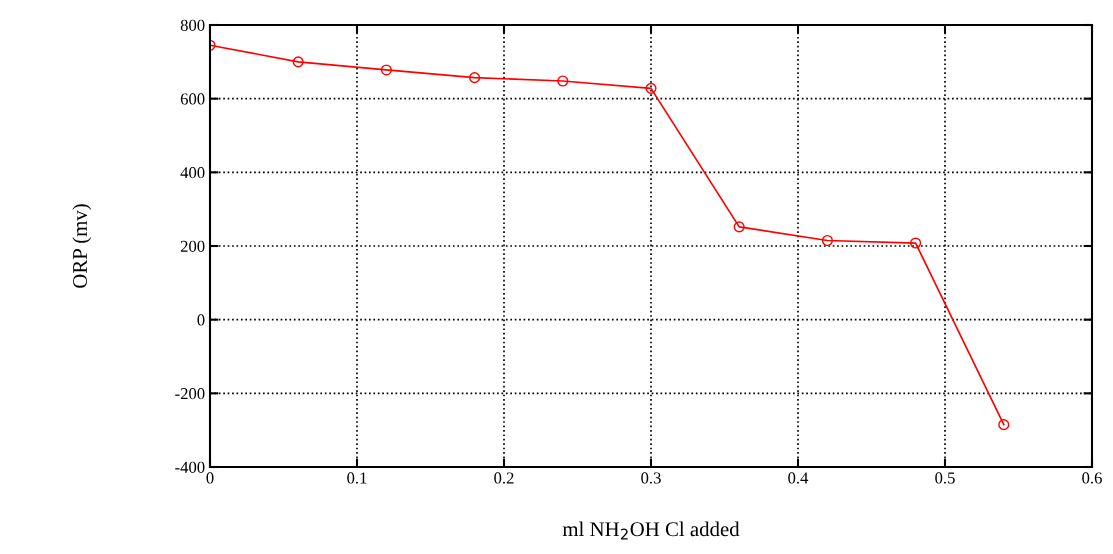  I want to click on y-tick-label: 200, so click(192, 246).